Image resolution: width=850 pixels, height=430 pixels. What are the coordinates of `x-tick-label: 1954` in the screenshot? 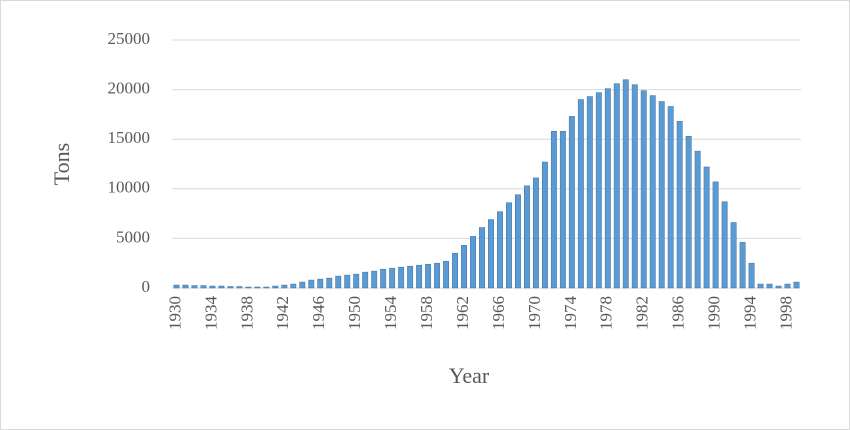 It's located at (390, 313).